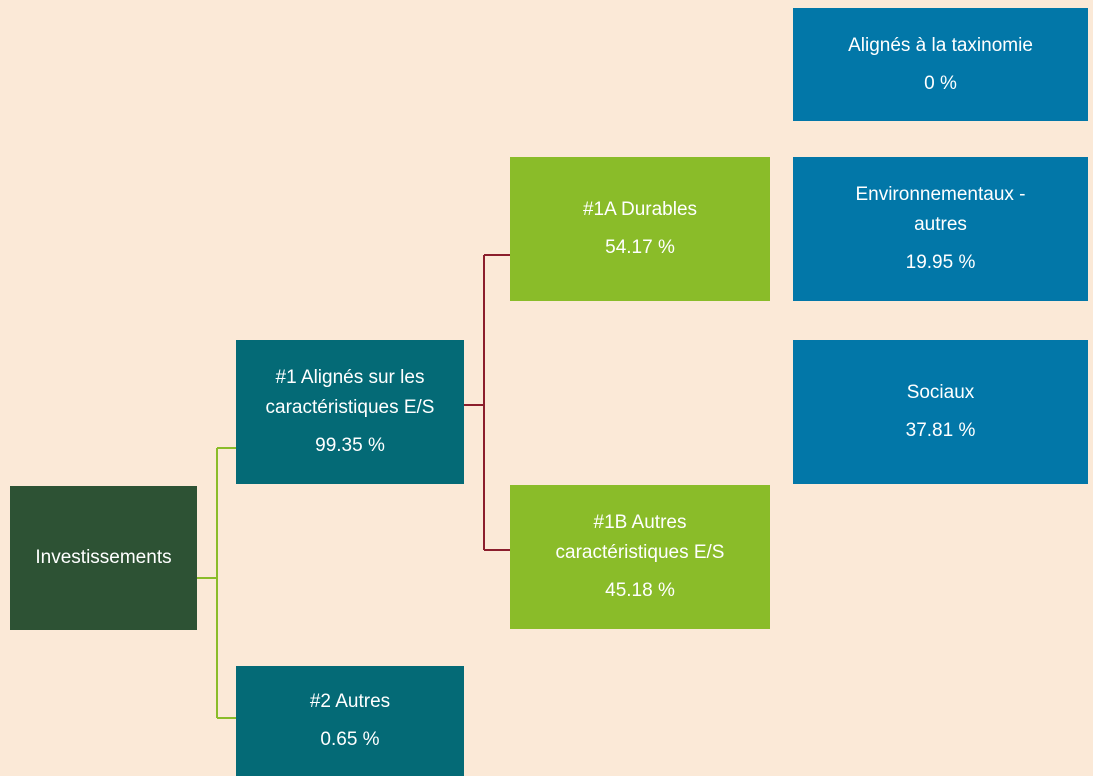 The height and width of the screenshot is (776, 1093). What do you see at coordinates (940, 64) in the screenshot?
I see `node: Alignés à la taxinomie 0 %` at bounding box center [940, 64].